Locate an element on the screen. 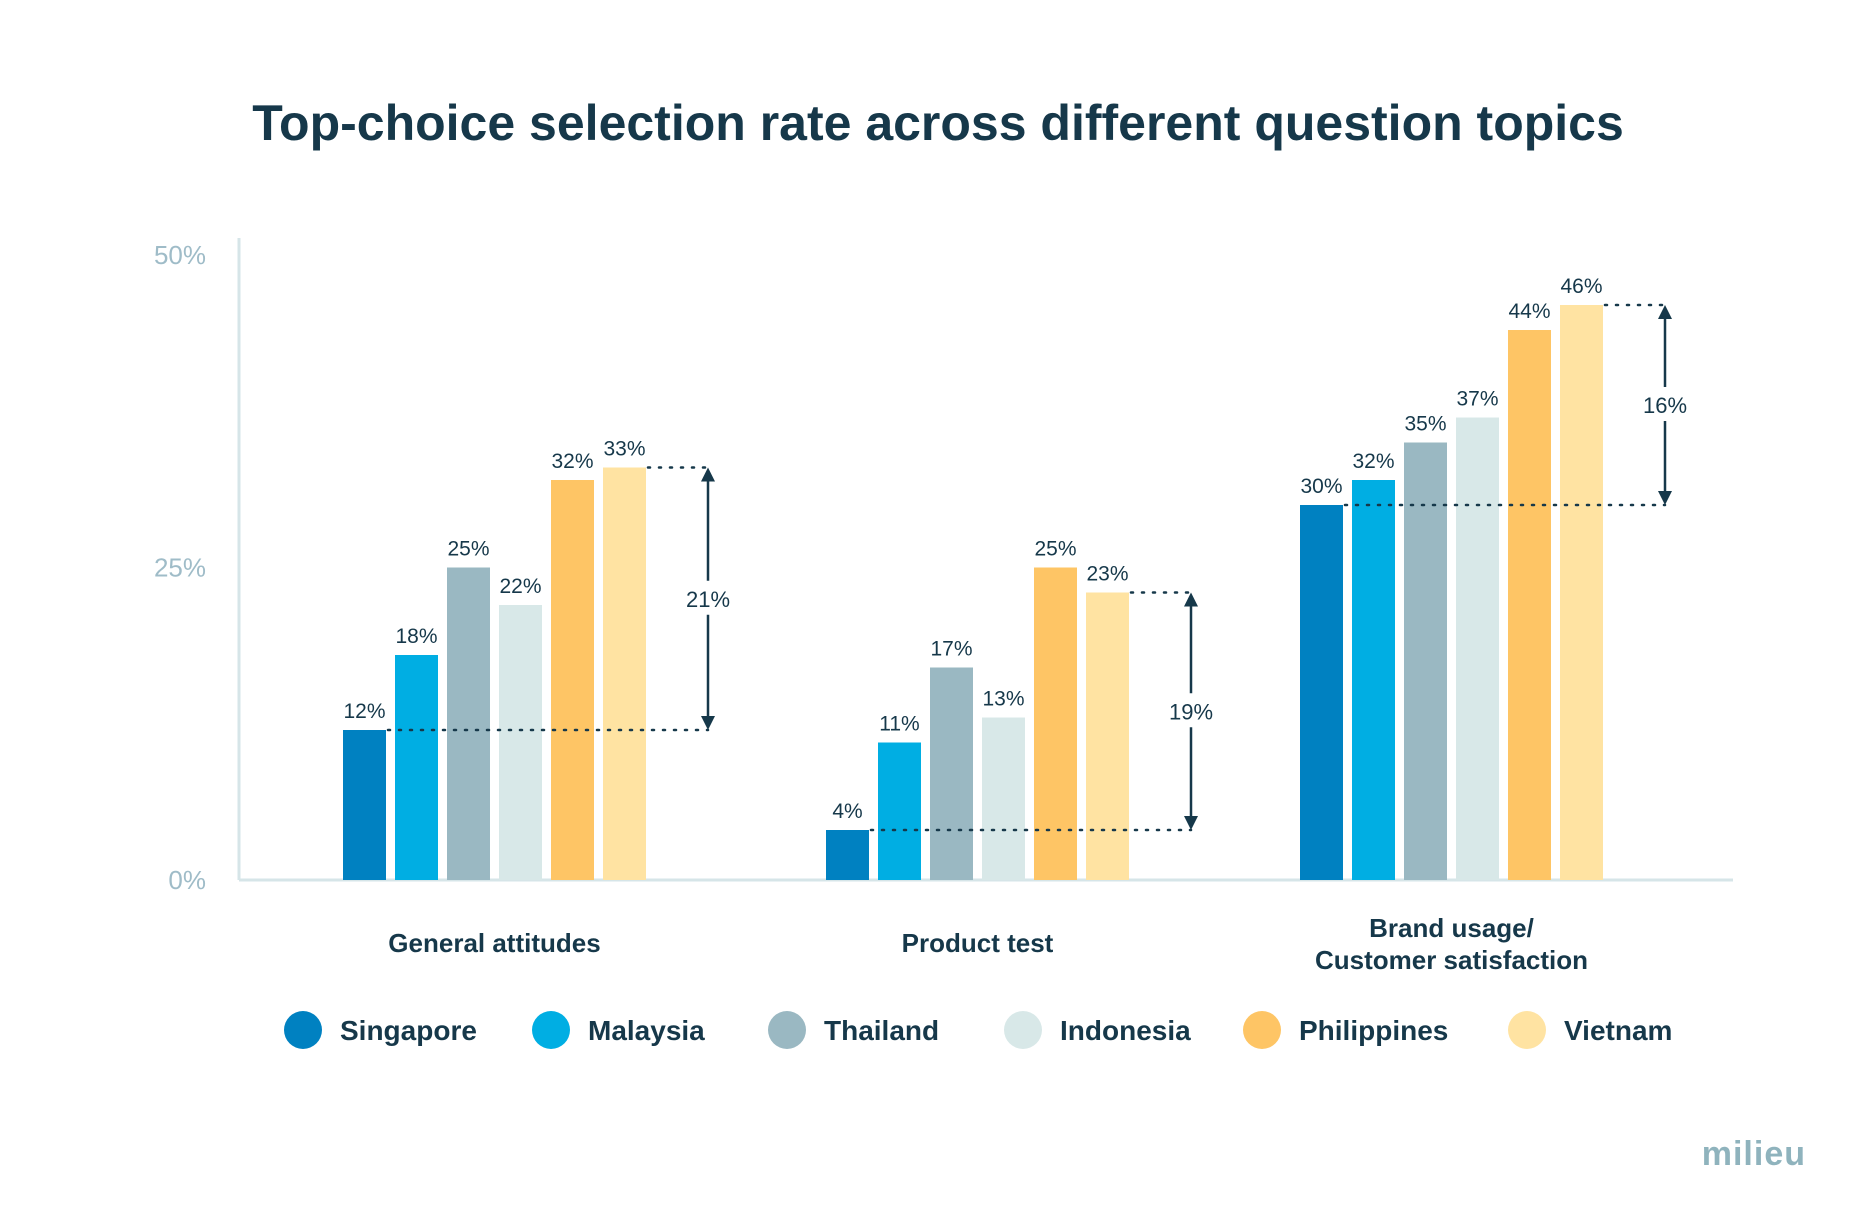 The height and width of the screenshot is (1218, 1860). data-label: 37% is located at coordinates (1477, 399).